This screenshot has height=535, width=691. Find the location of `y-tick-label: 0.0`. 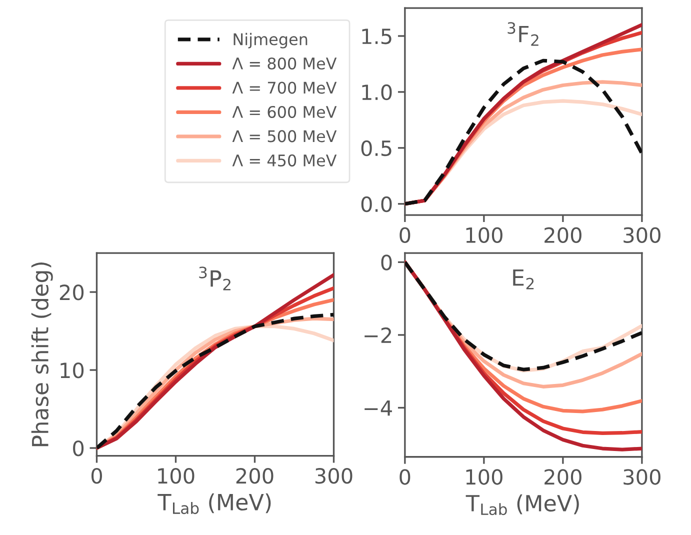

y-tick-label: 0.0 is located at coordinates (376, 204).